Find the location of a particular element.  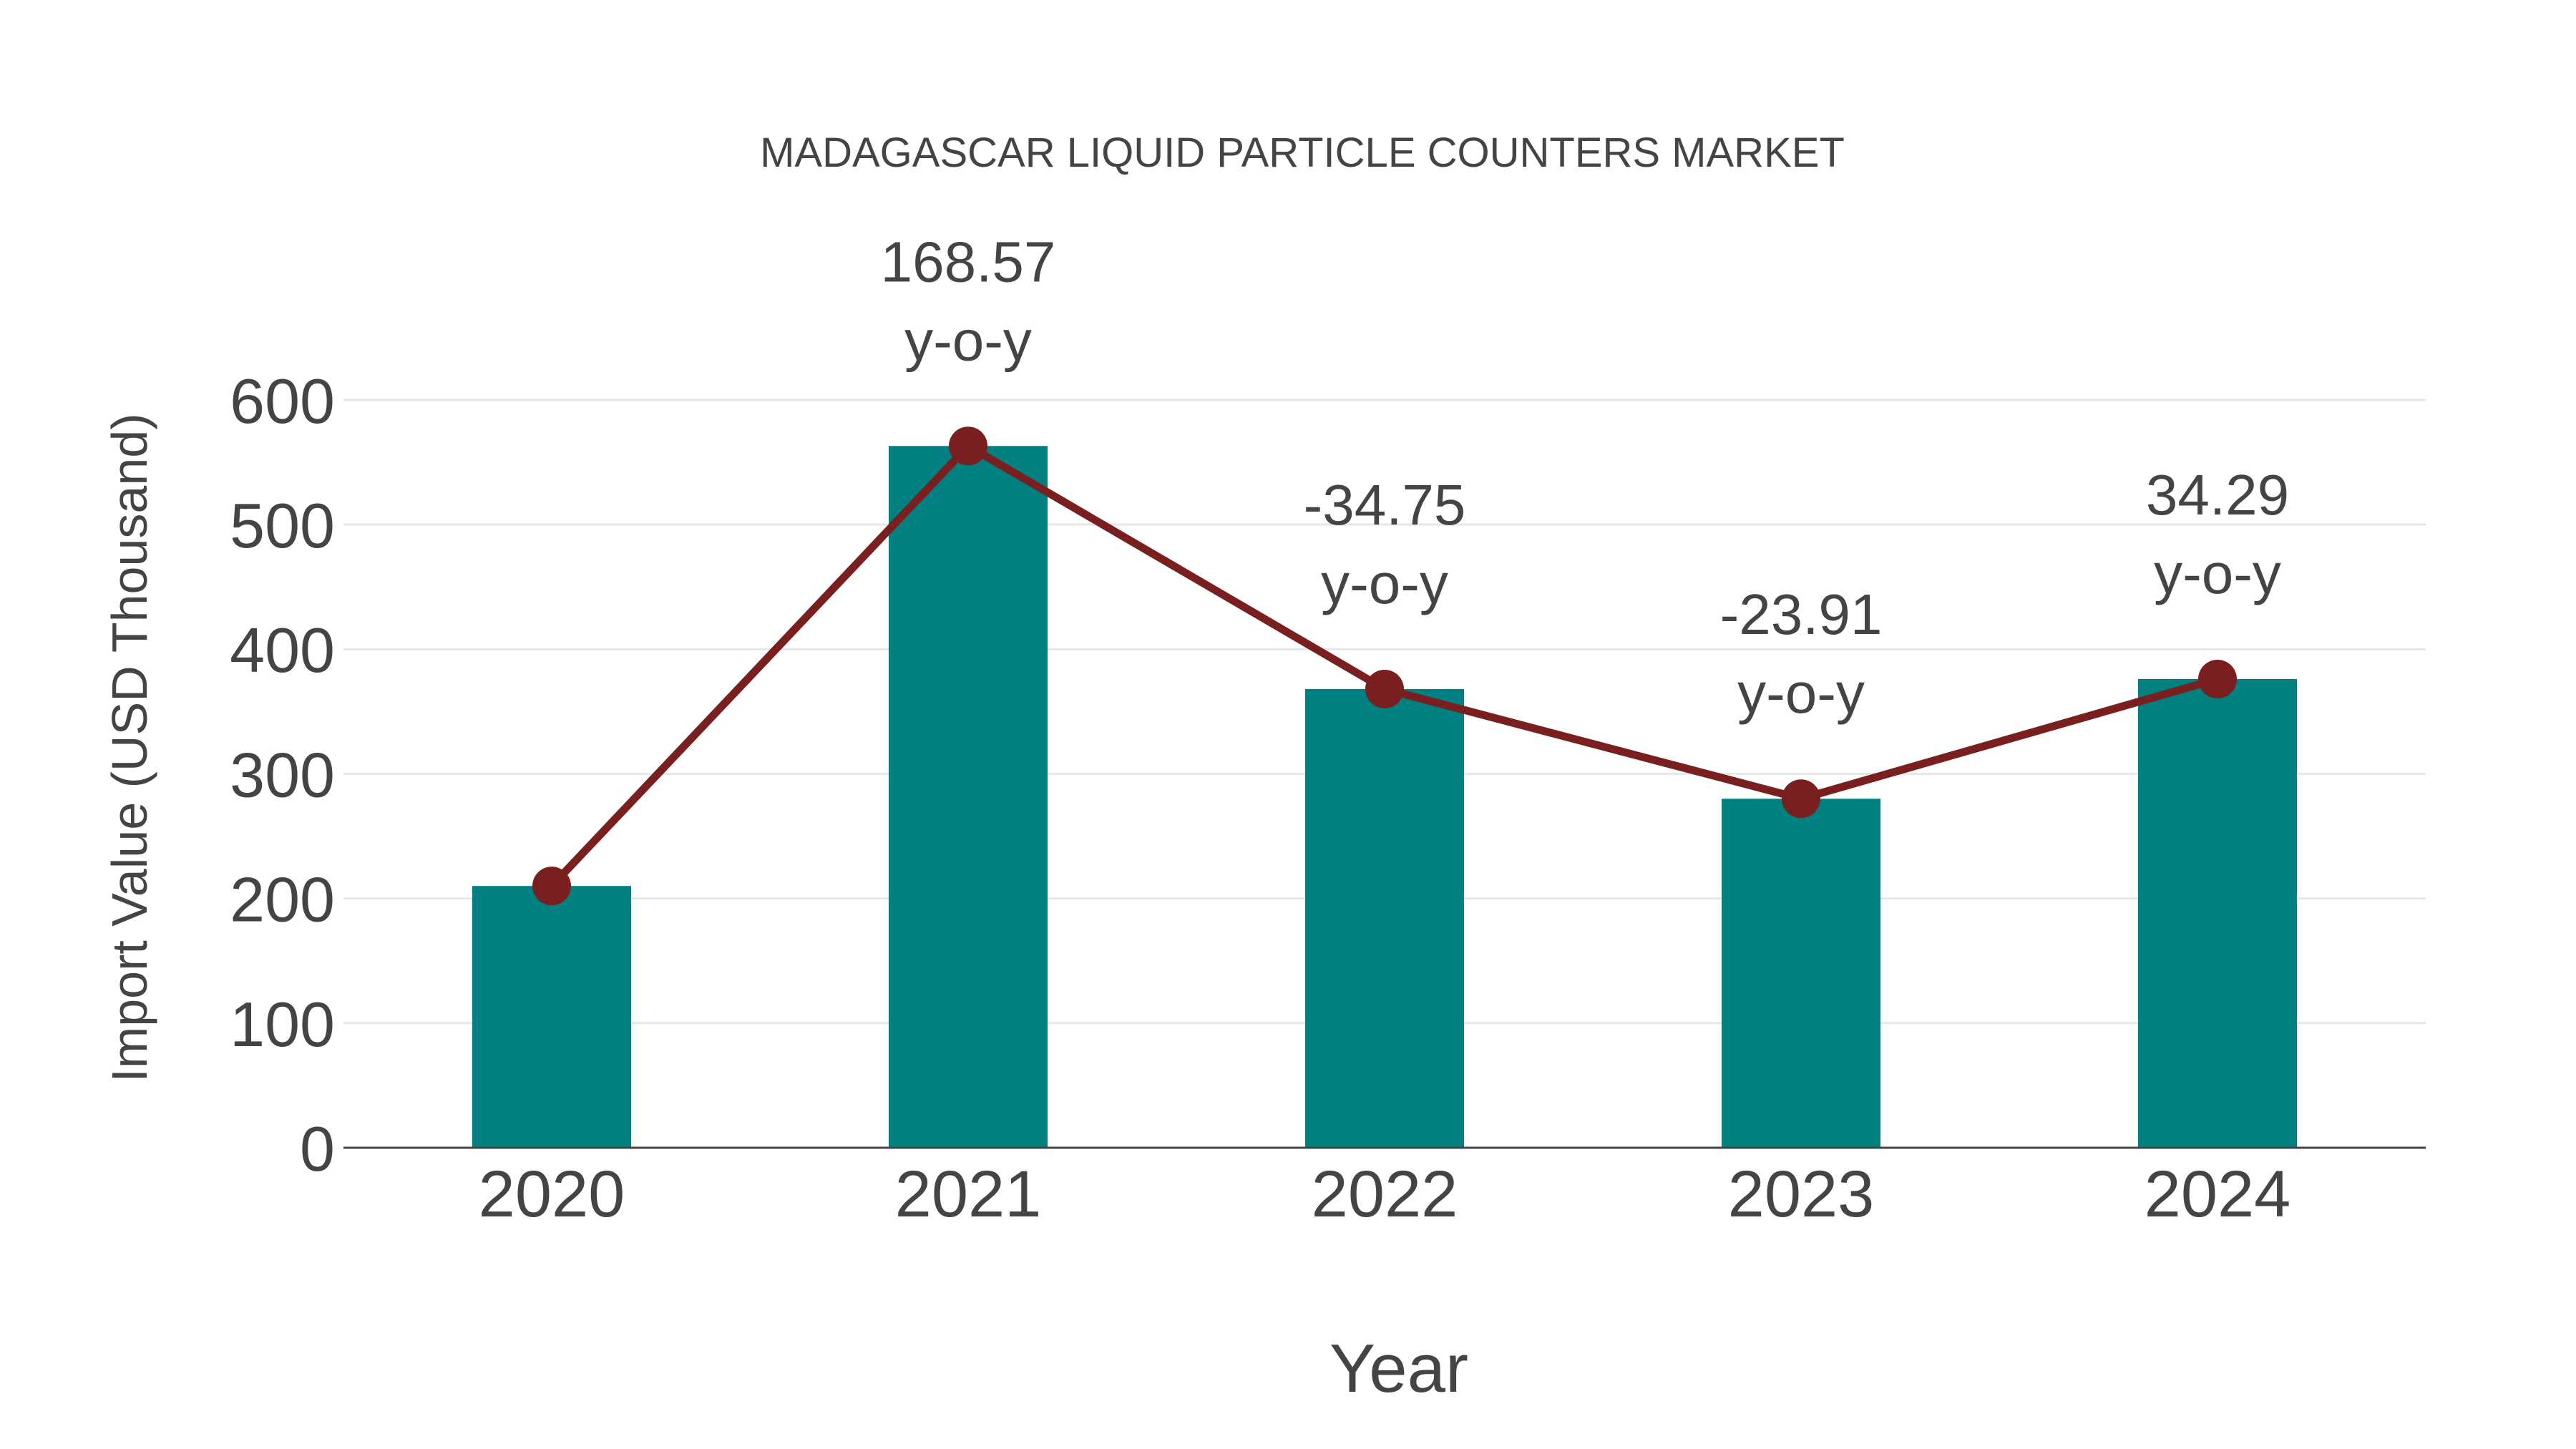

x-axis-title: Year is located at coordinates (1399, 1368).